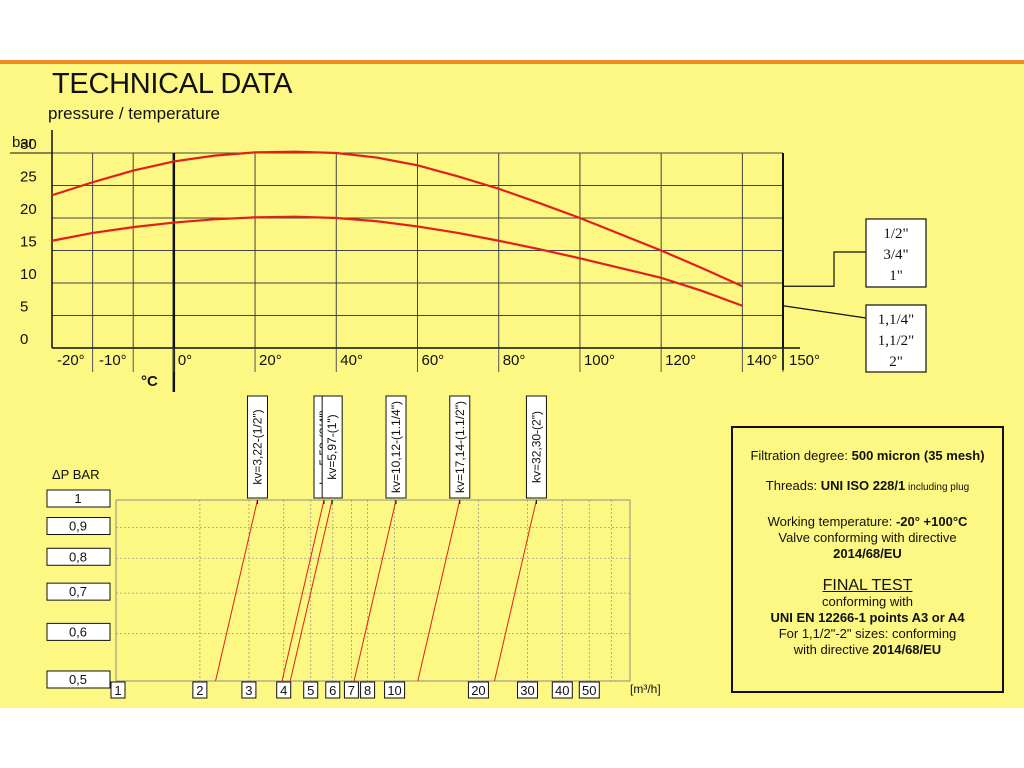  I want to click on conforming-line: conforming with, so click(867, 601).